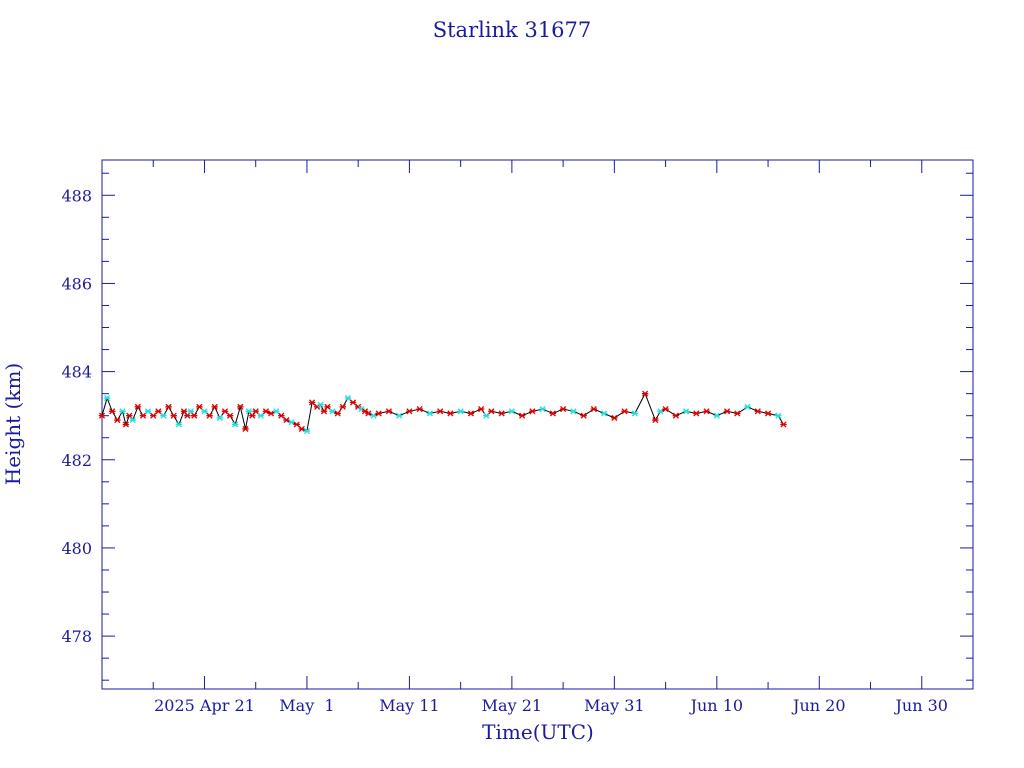  I want to click on x-tick-label: 2025 Apr 21, so click(204, 705).